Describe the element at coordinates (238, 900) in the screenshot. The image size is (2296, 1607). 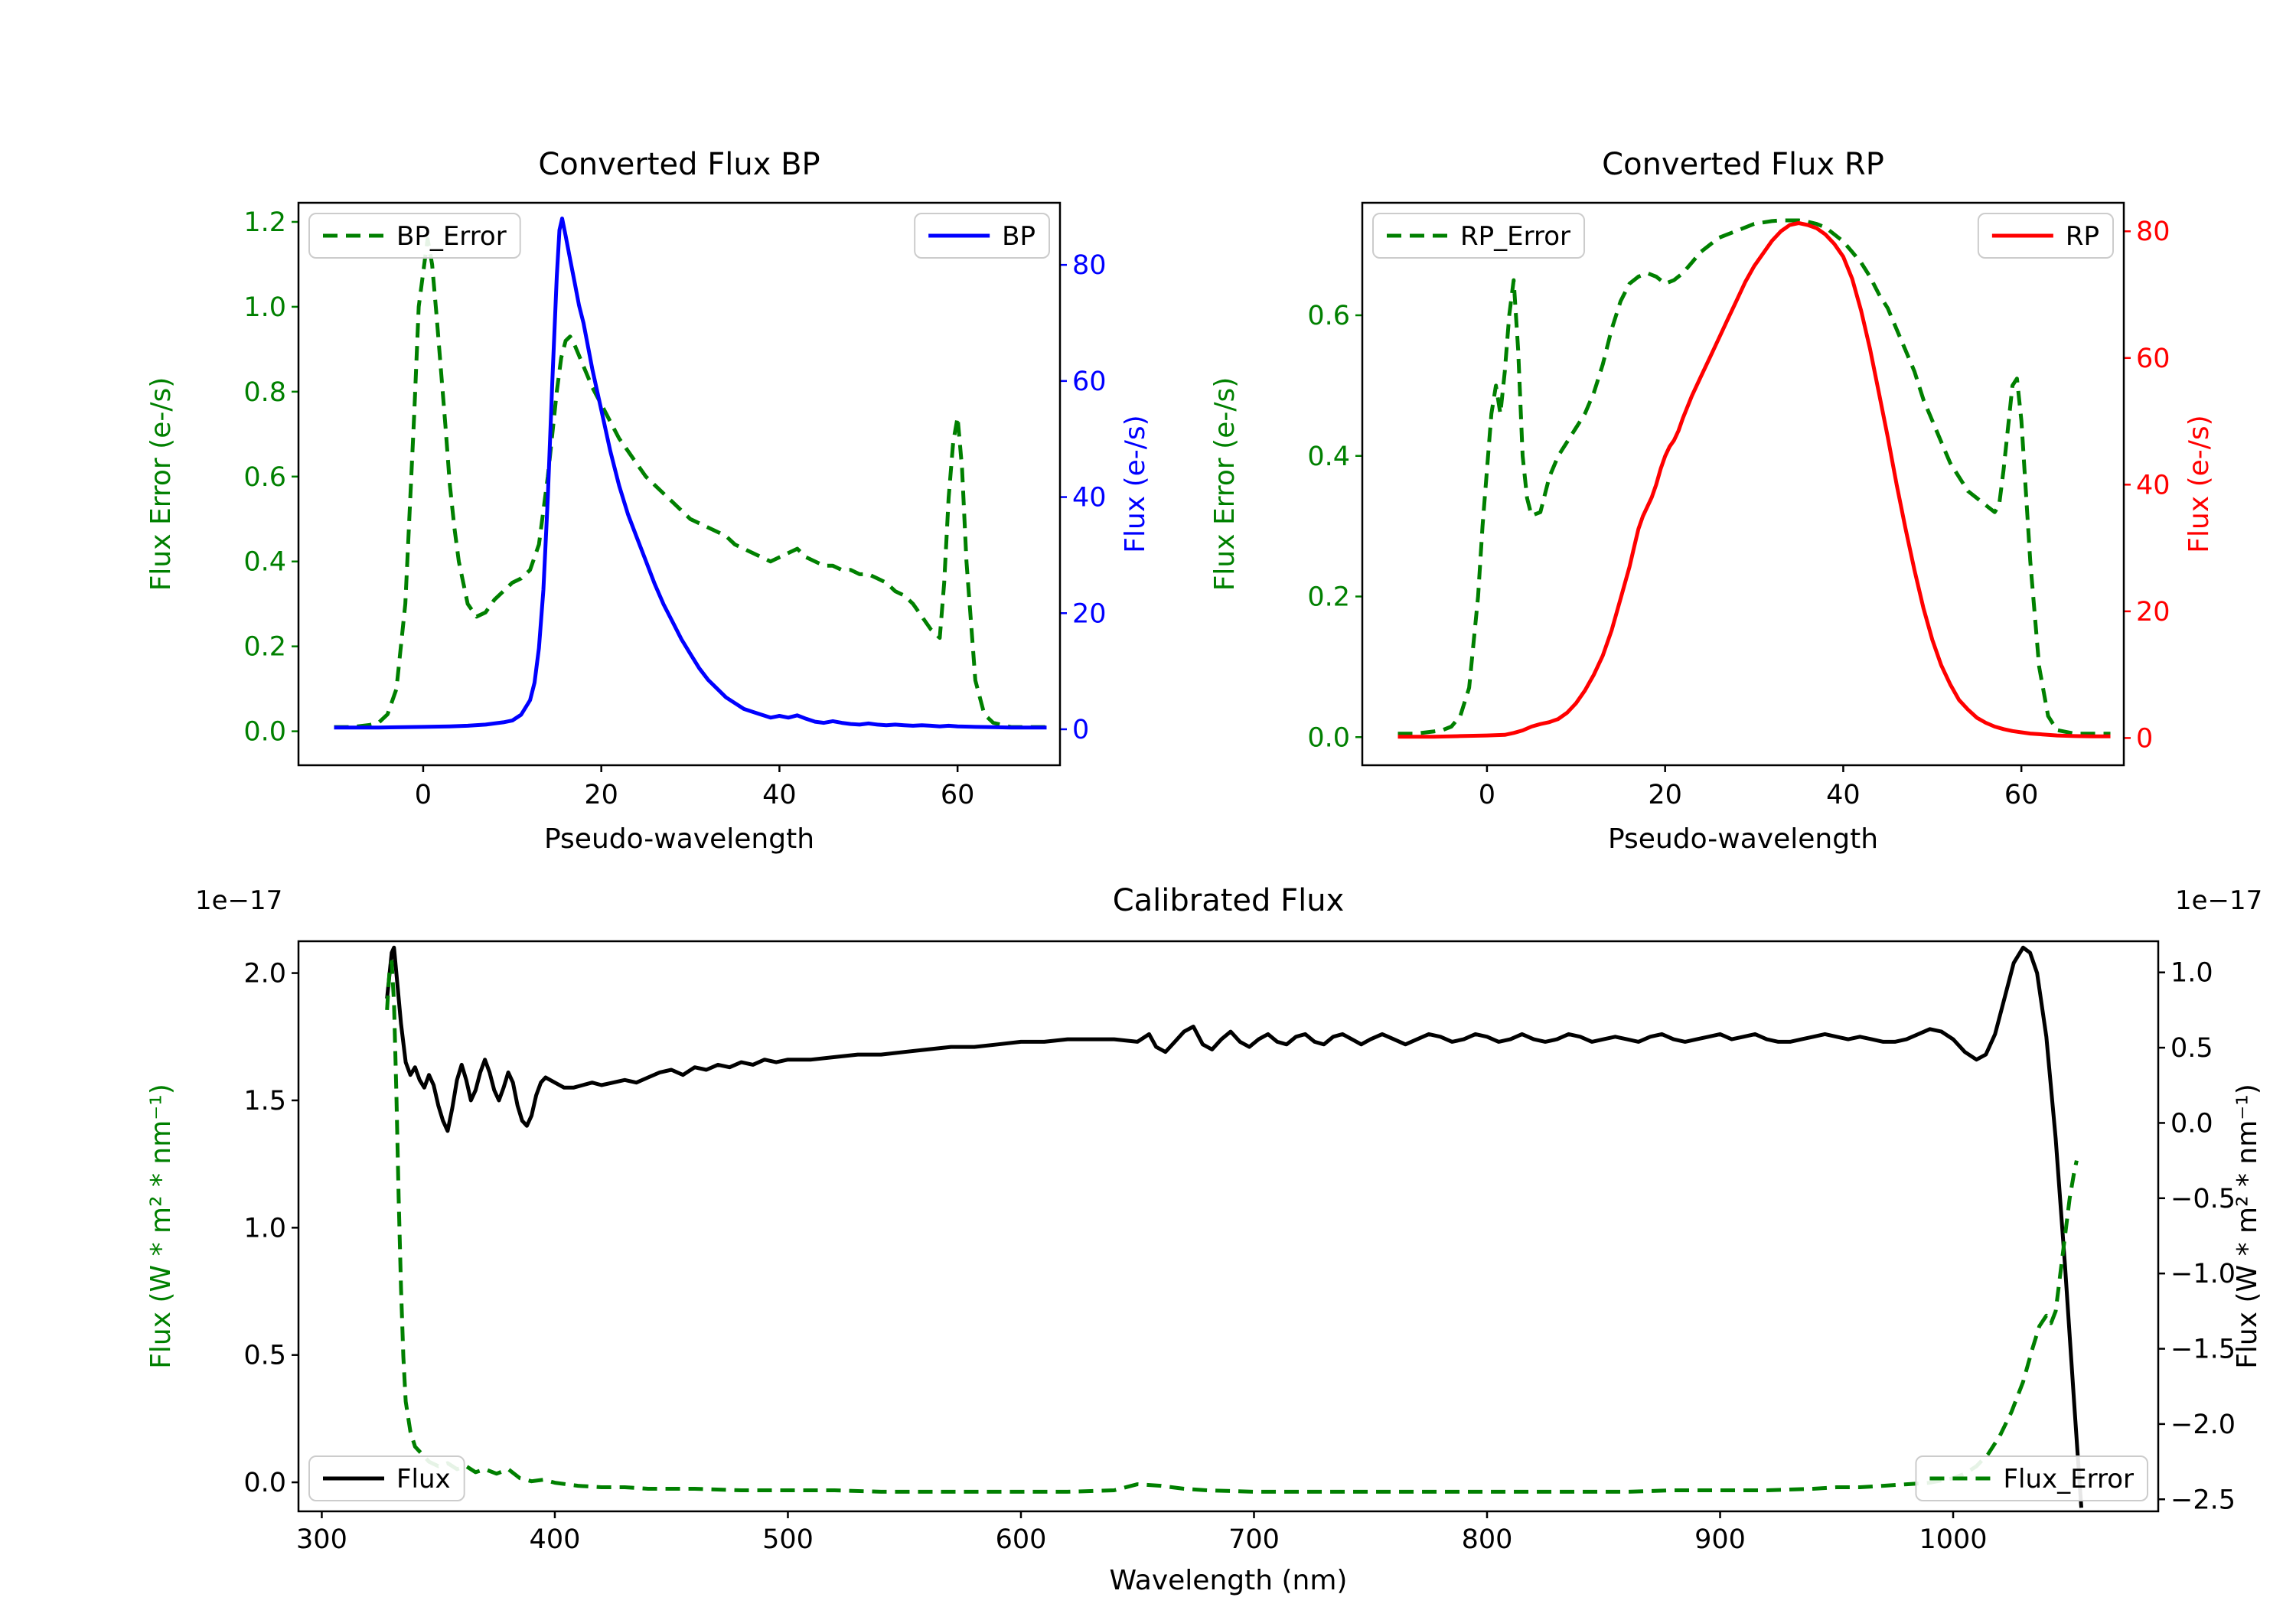
I see `y-left-offset-text: 1e−17` at that location.